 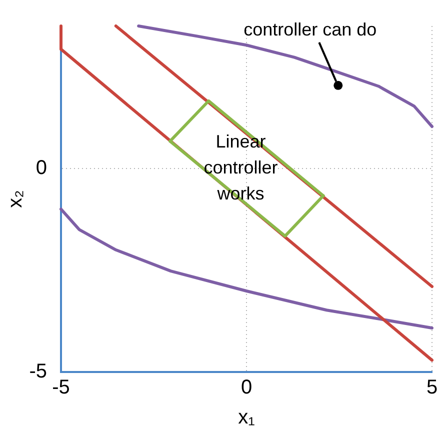 What do you see at coordinates (246, 387) in the screenshot?
I see `x-tick-label: 0` at bounding box center [246, 387].